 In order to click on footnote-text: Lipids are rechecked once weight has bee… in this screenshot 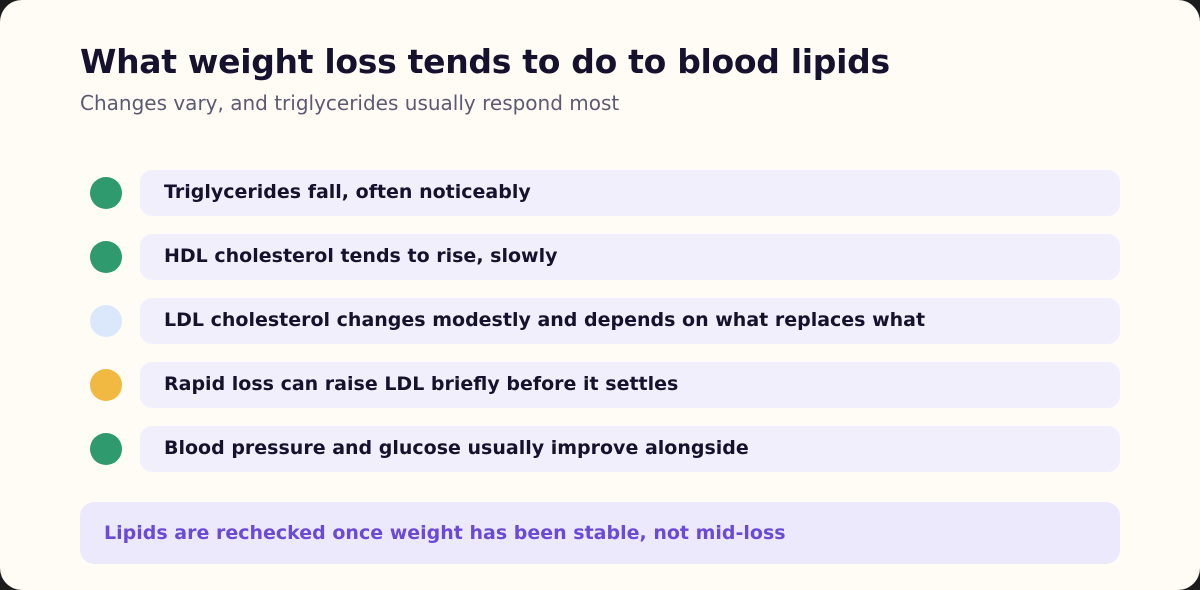, I will do `click(445, 533)`.